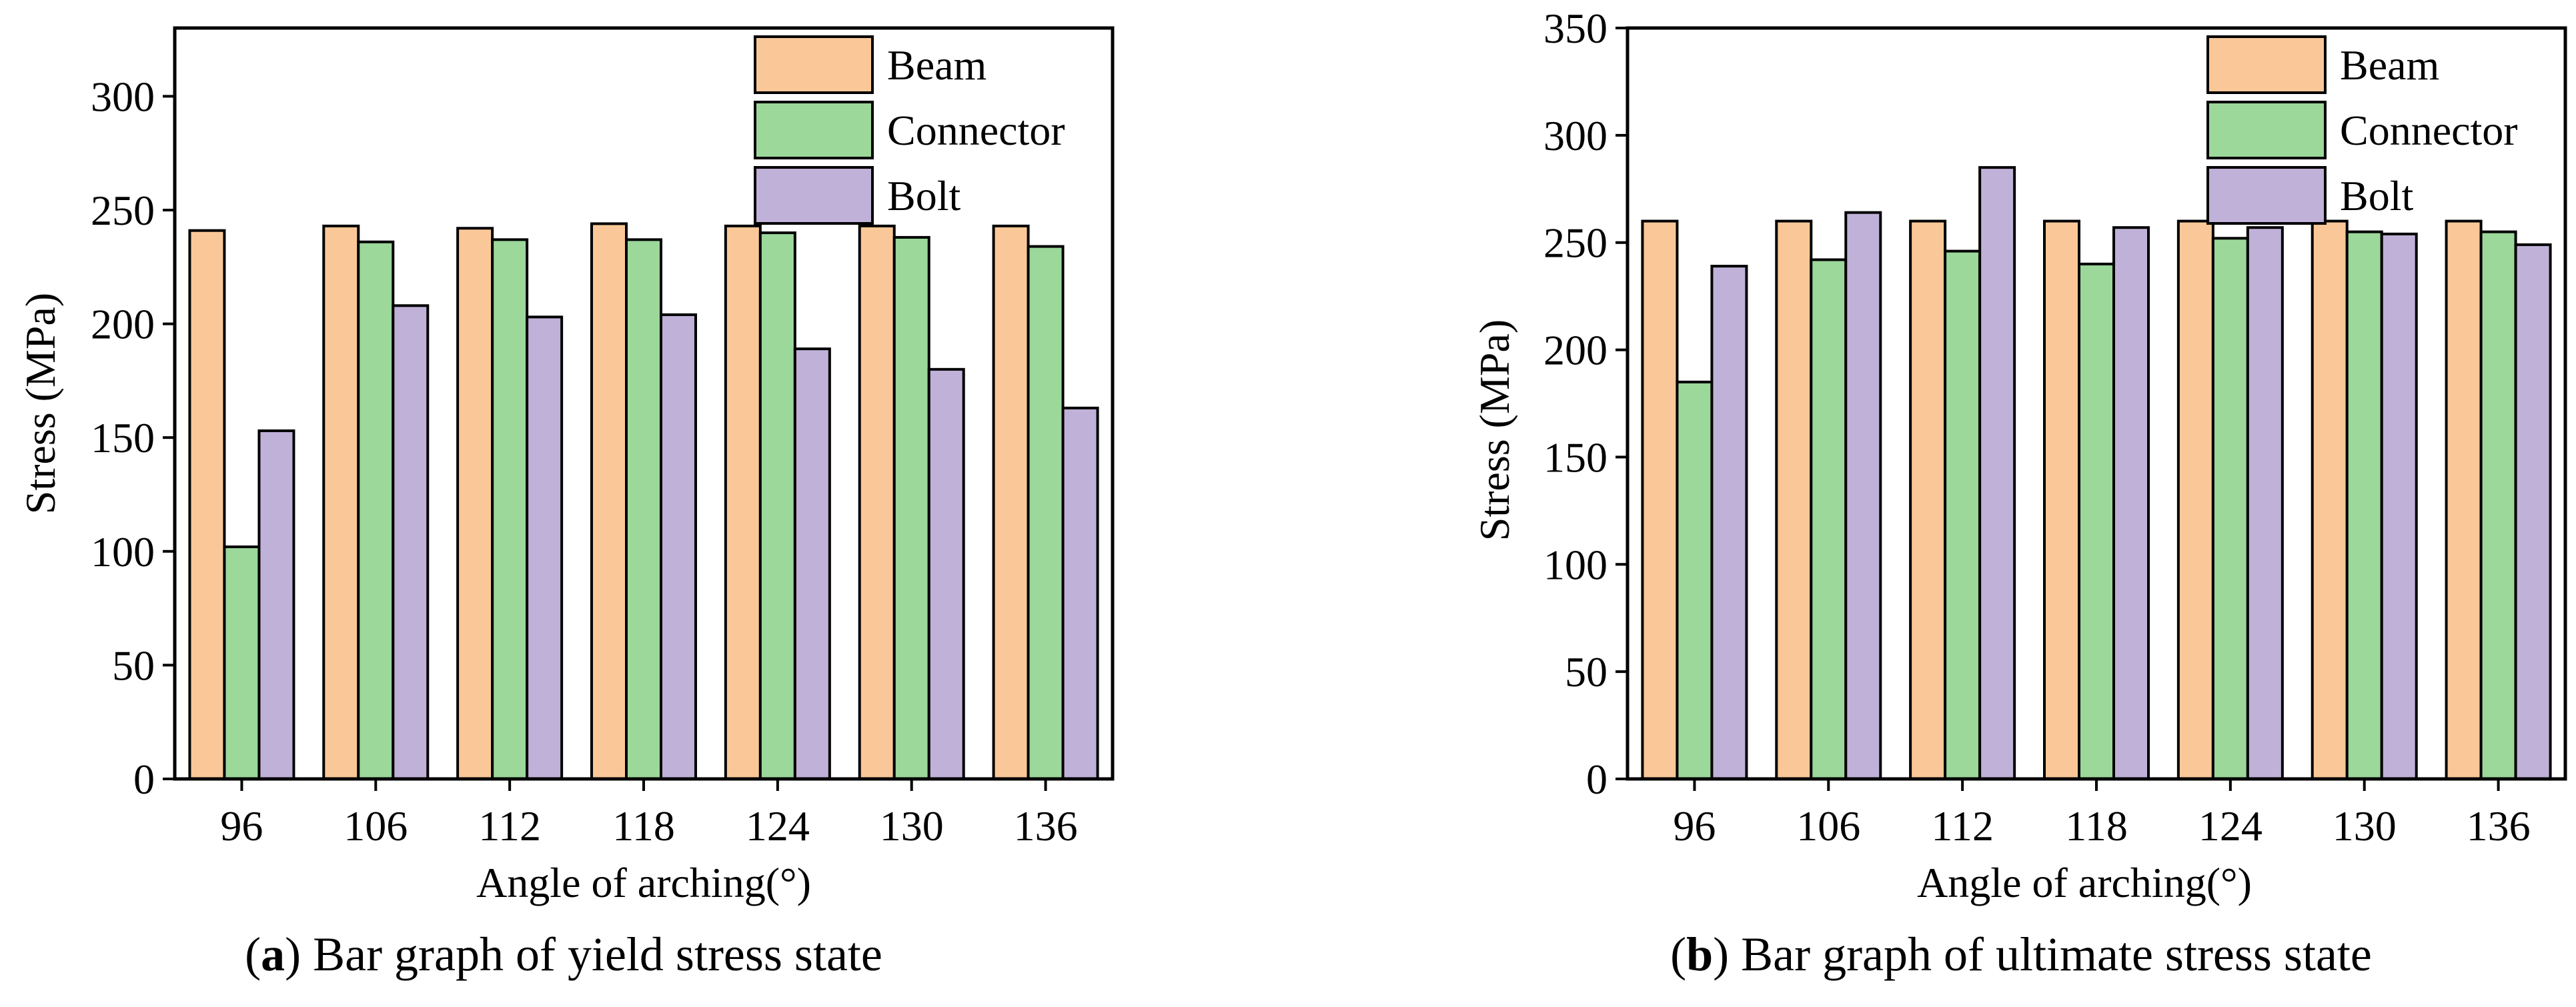 The width and height of the screenshot is (2576, 1007). Describe the element at coordinates (1597, 779) in the screenshot. I see `y-tick-label-b-0: 0` at that location.